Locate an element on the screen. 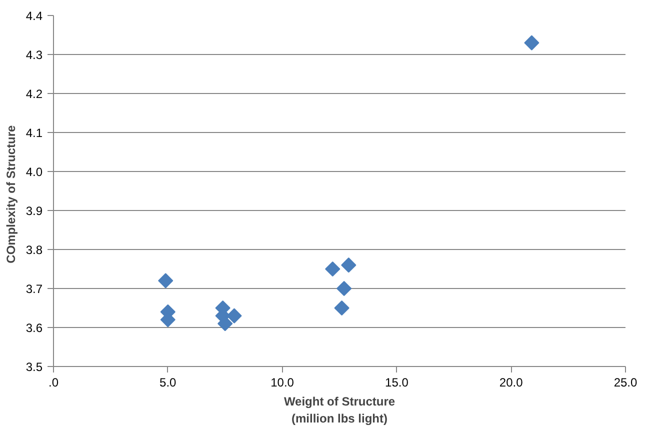  y-tick-label: 4.0 is located at coordinates (34, 172).